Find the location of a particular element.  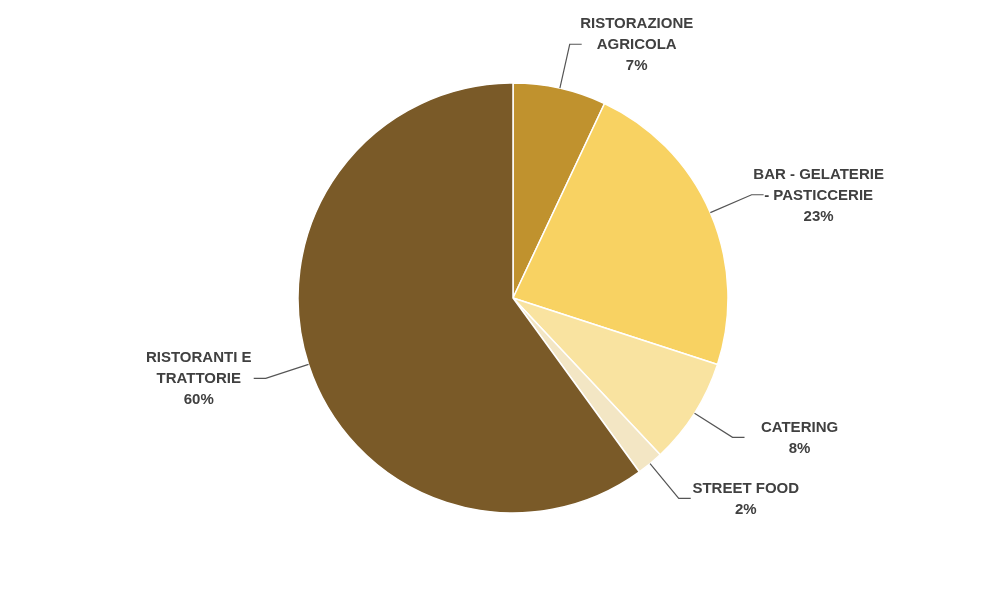

data-label: 60% is located at coordinates (198, 399).